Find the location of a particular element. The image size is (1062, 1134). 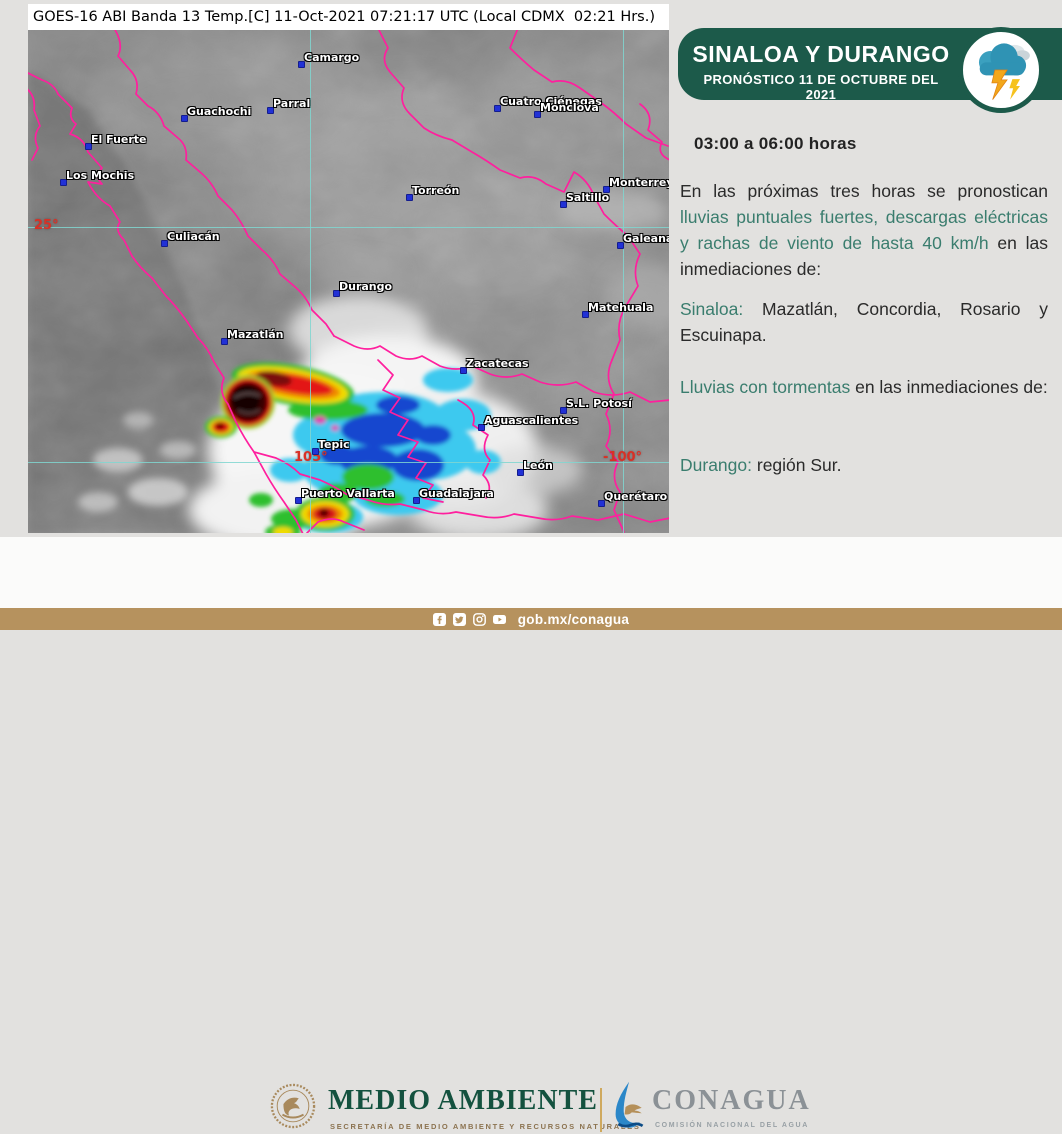

banner-subtitle: PRONÓSTICO 11 DE OCTUBRE DEL 2021 is located at coordinates (821, 87).